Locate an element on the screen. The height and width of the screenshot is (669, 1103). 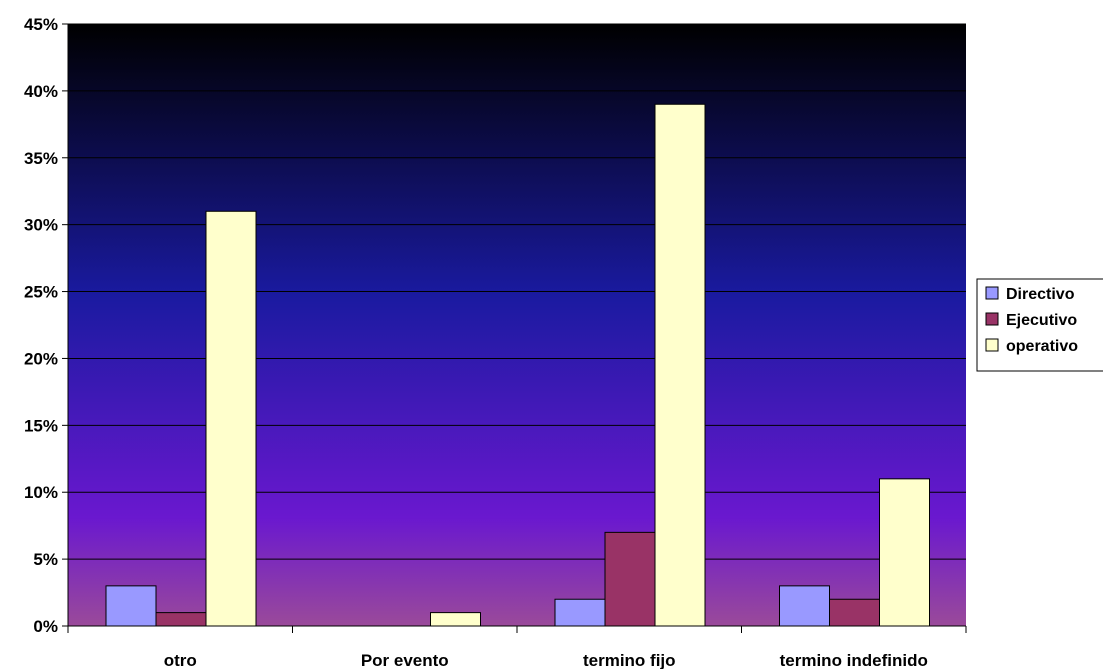
legend-label-operativo: operativo is located at coordinates (1042, 346).